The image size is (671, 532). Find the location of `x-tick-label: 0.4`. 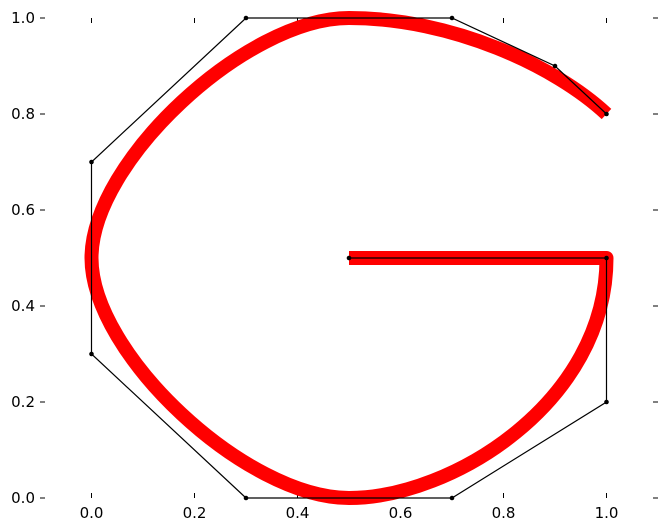

x-tick-label: 0.4 is located at coordinates (298, 513).